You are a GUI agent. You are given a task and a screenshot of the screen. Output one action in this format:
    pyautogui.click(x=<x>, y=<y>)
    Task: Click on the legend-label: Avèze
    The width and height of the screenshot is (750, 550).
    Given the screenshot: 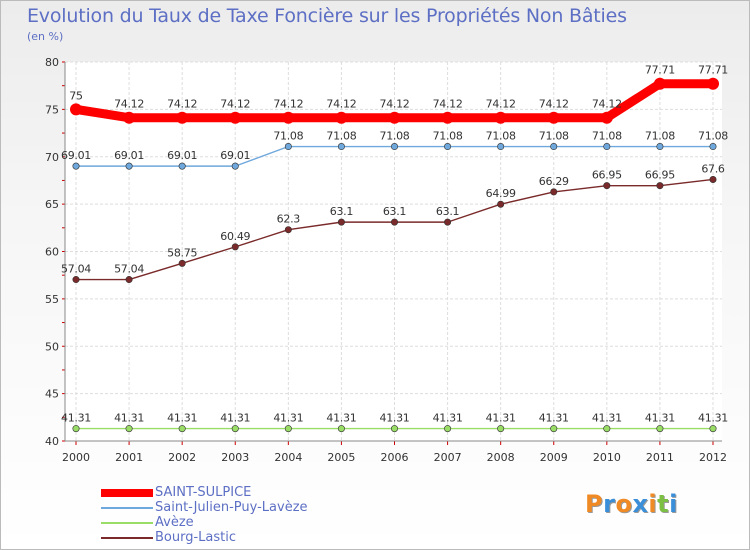 What is the action you would take?
    pyautogui.click(x=174, y=522)
    